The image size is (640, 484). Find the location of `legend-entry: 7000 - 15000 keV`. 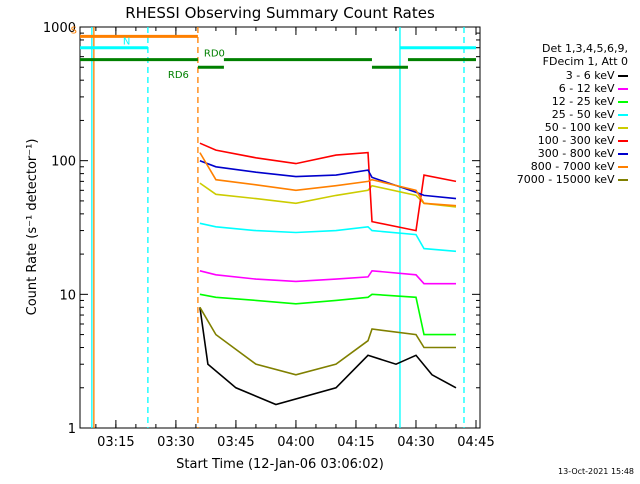

legend-entry: 7000 - 15000 keV is located at coordinates (572, 179).